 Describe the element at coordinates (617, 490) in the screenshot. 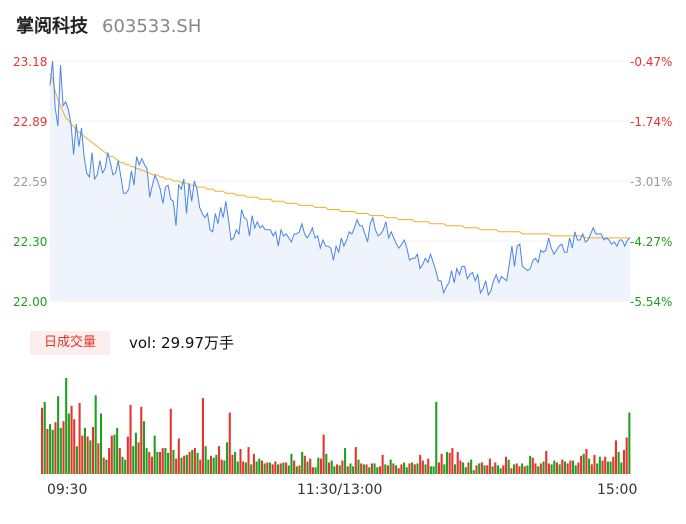

I see `x-tick-close: 15:00` at that location.